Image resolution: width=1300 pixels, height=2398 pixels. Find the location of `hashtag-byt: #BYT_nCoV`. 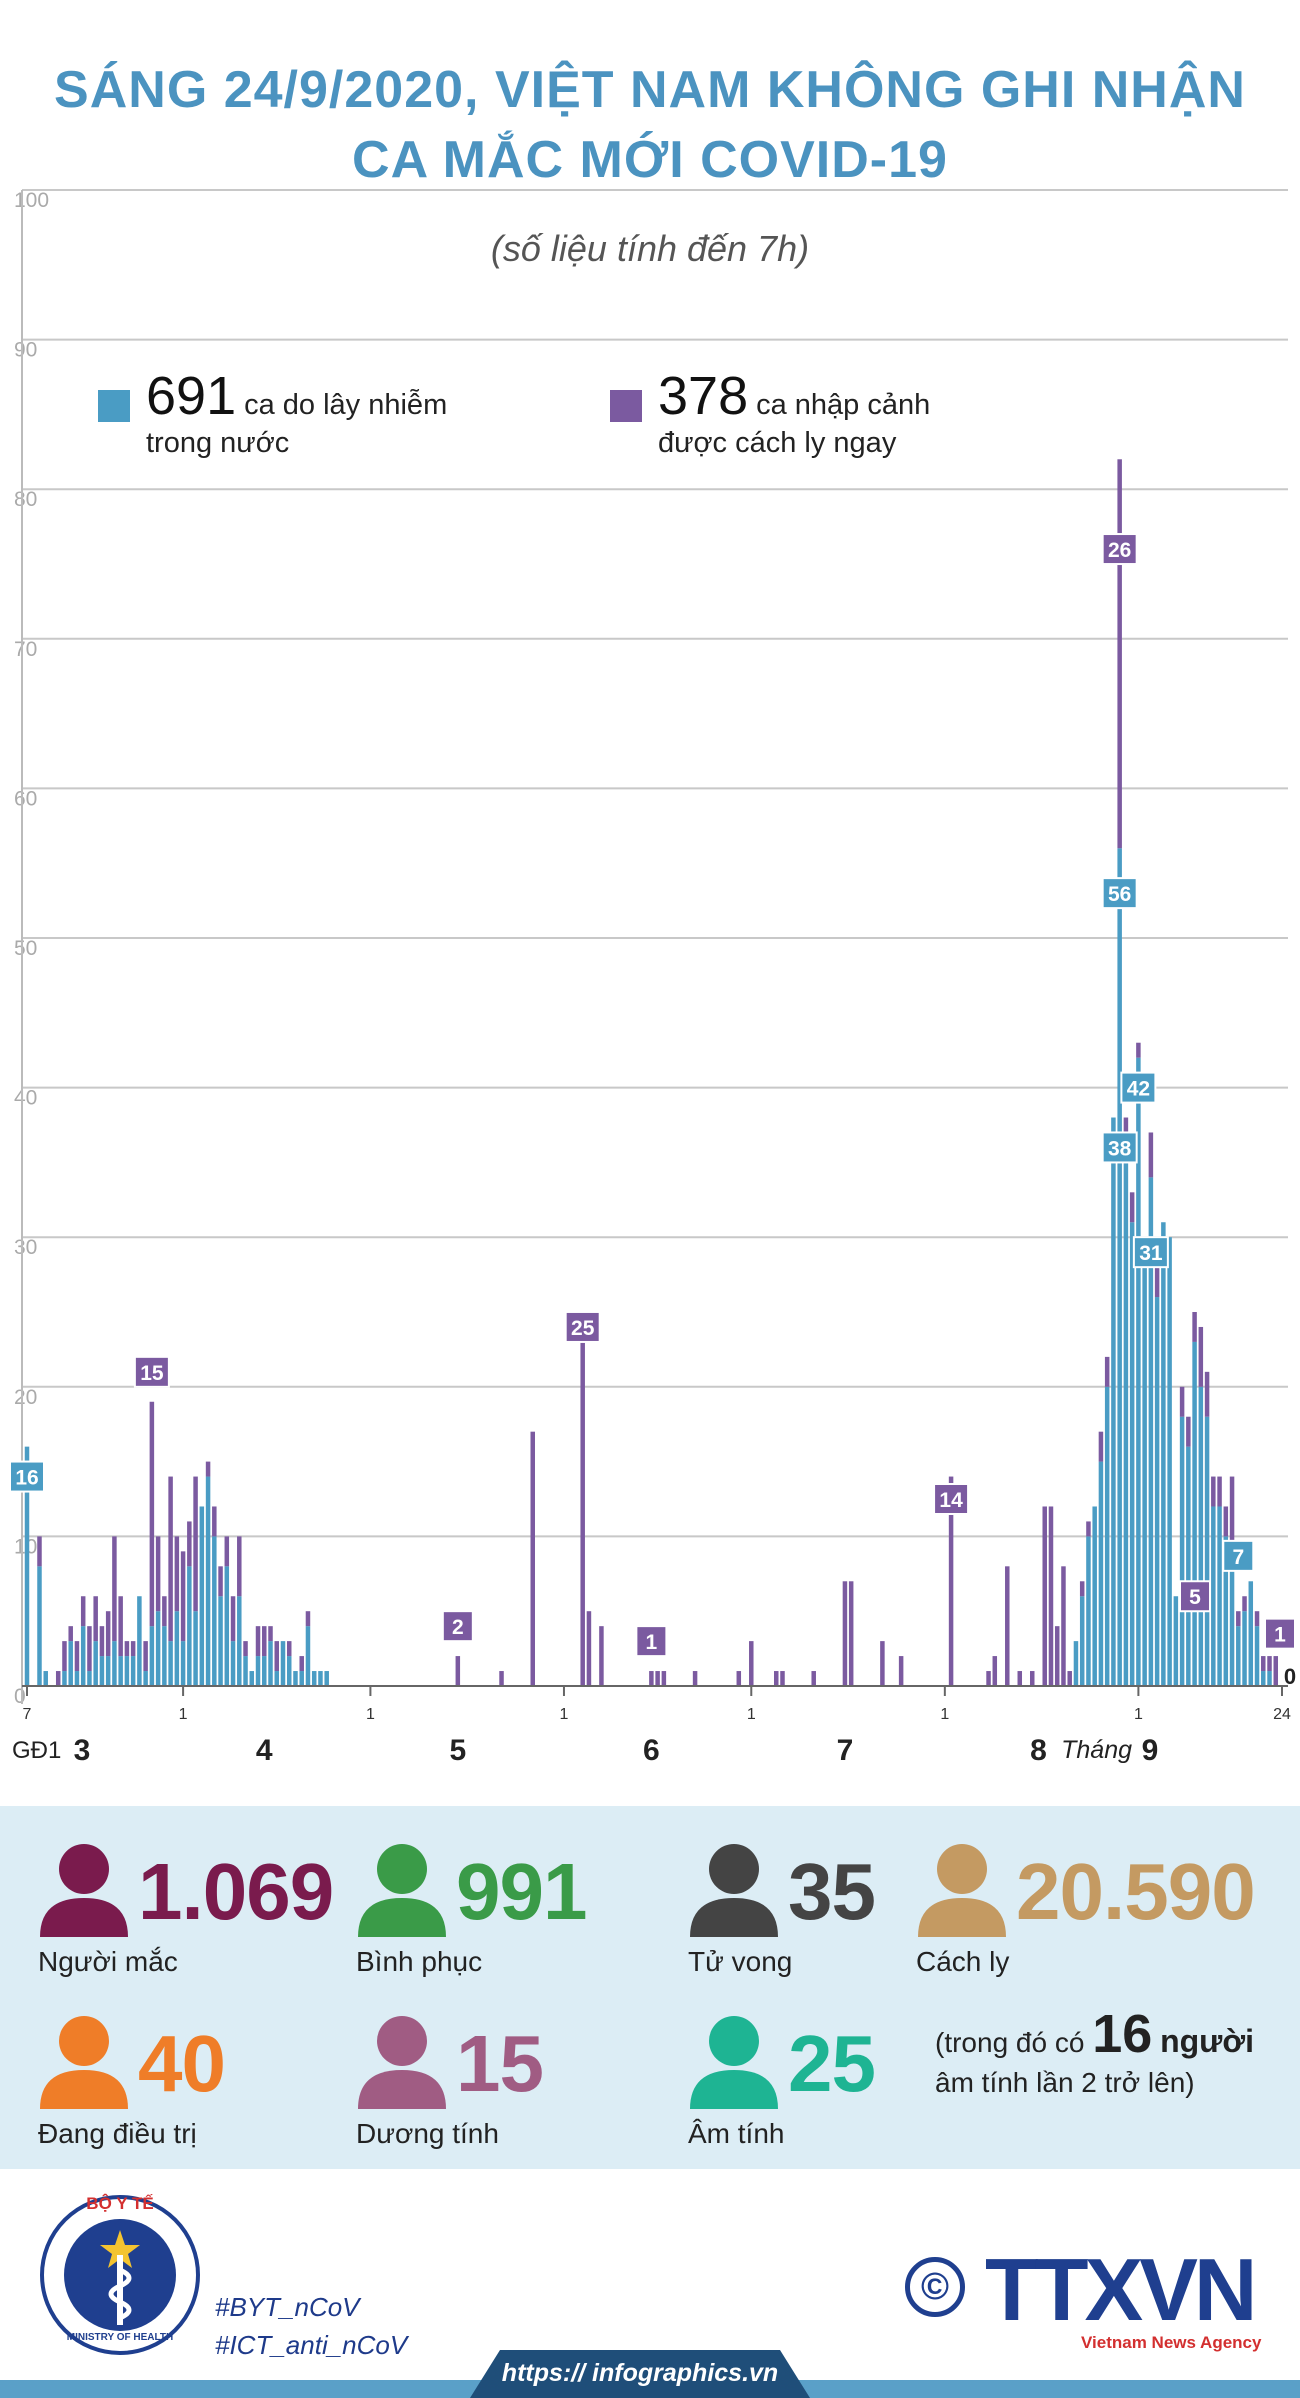

hashtag-byt: #BYT_nCoV is located at coordinates (287, 2307).